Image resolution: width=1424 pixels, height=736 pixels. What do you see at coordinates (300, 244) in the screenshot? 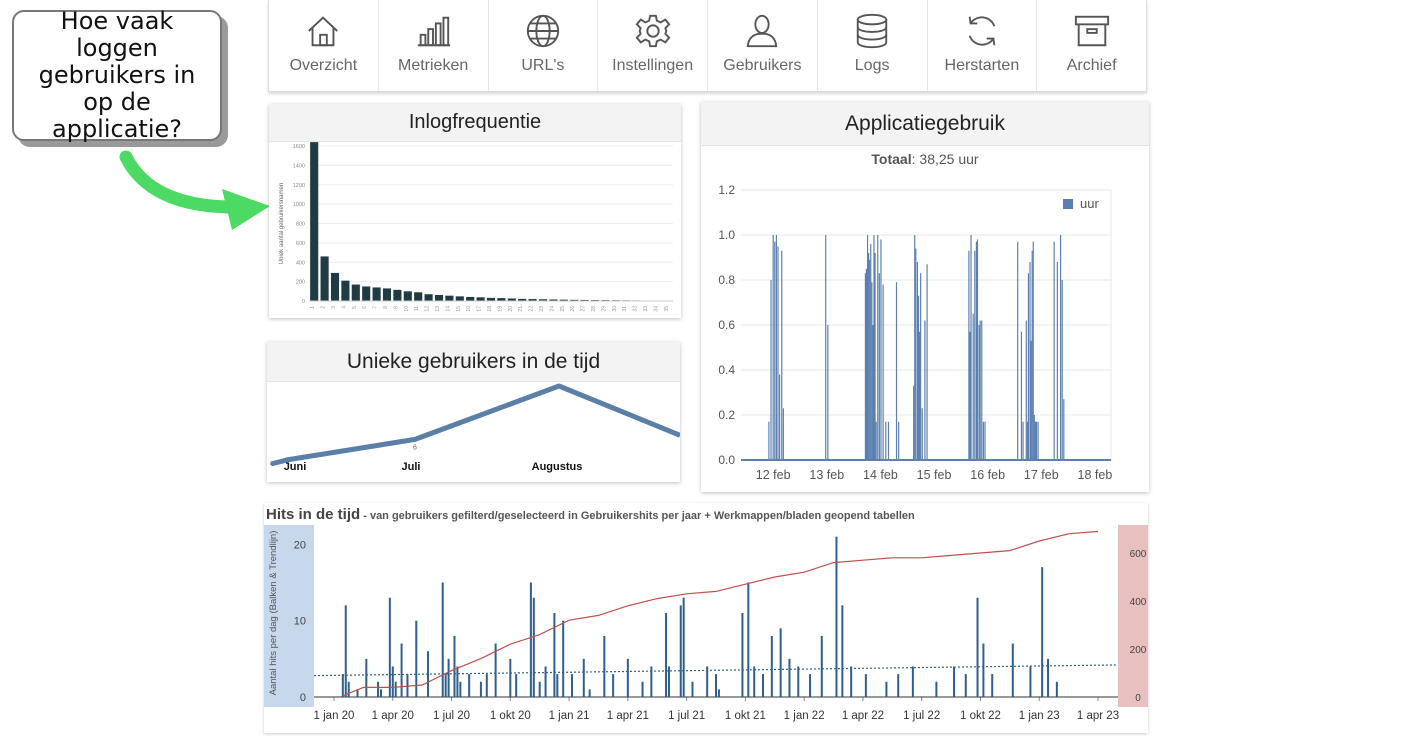
I see `y-tick-label: 600` at bounding box center [300, 244].